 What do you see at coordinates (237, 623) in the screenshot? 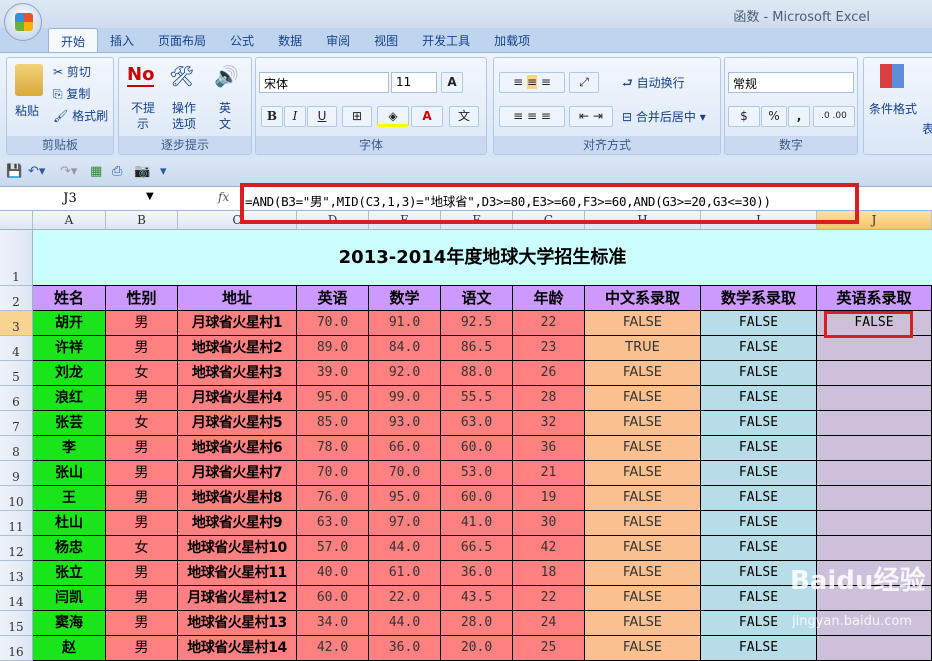
I see `table-cell: 地球省火星村13` at bounding box center [237, 623].